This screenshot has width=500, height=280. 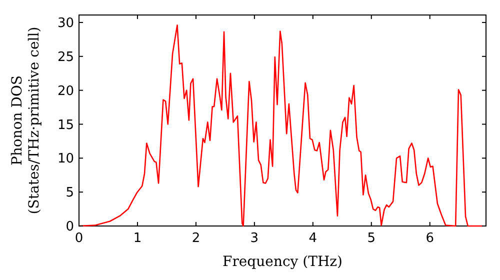 I want to click on y-tick-label: 25, so click(x=65, y=57).